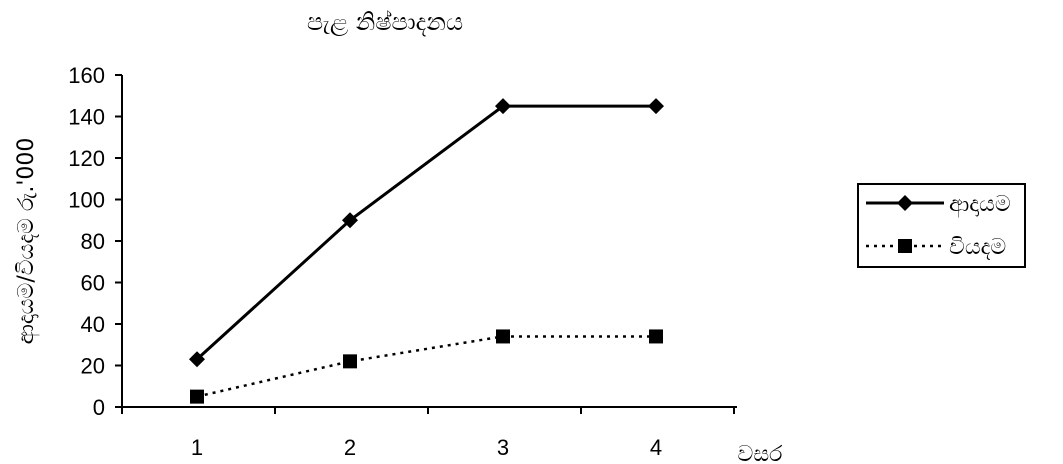 This screenshot has height=464, width=1063. Describe the element at coordinates (977, 247) in the screenshot. I see `legend-label: වියදම` at that location.